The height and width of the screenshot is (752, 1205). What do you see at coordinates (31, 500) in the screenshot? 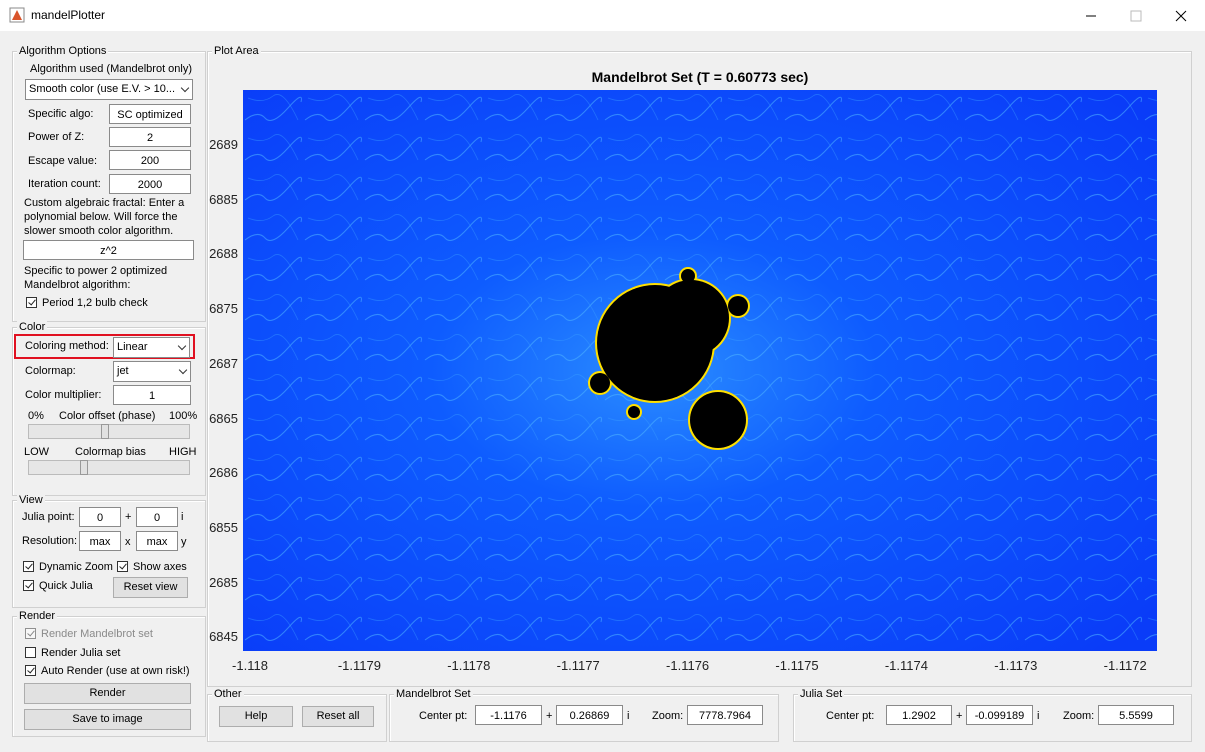
I see `panel-legend: View` at bounding box center [31, 500].